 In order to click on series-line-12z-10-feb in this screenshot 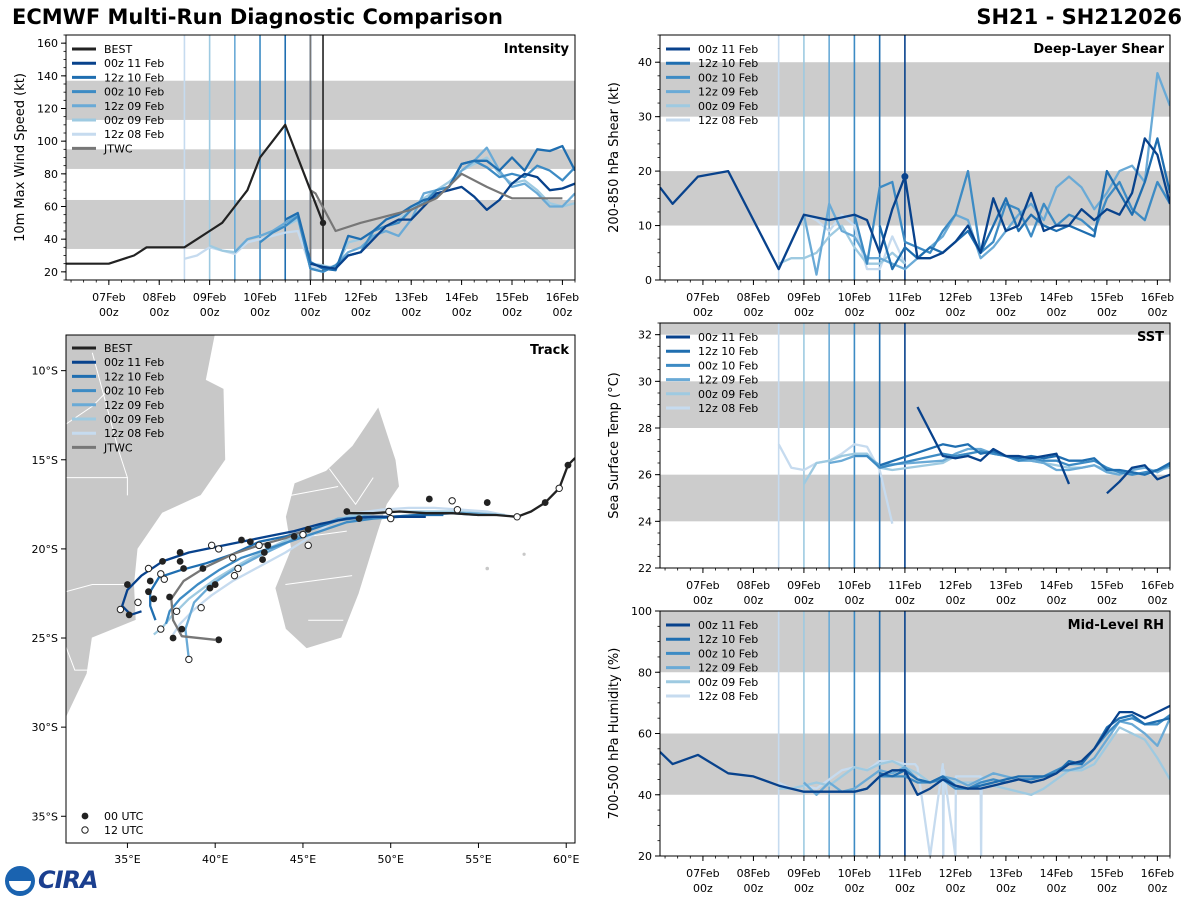, I will do `click(1024, 204)`.